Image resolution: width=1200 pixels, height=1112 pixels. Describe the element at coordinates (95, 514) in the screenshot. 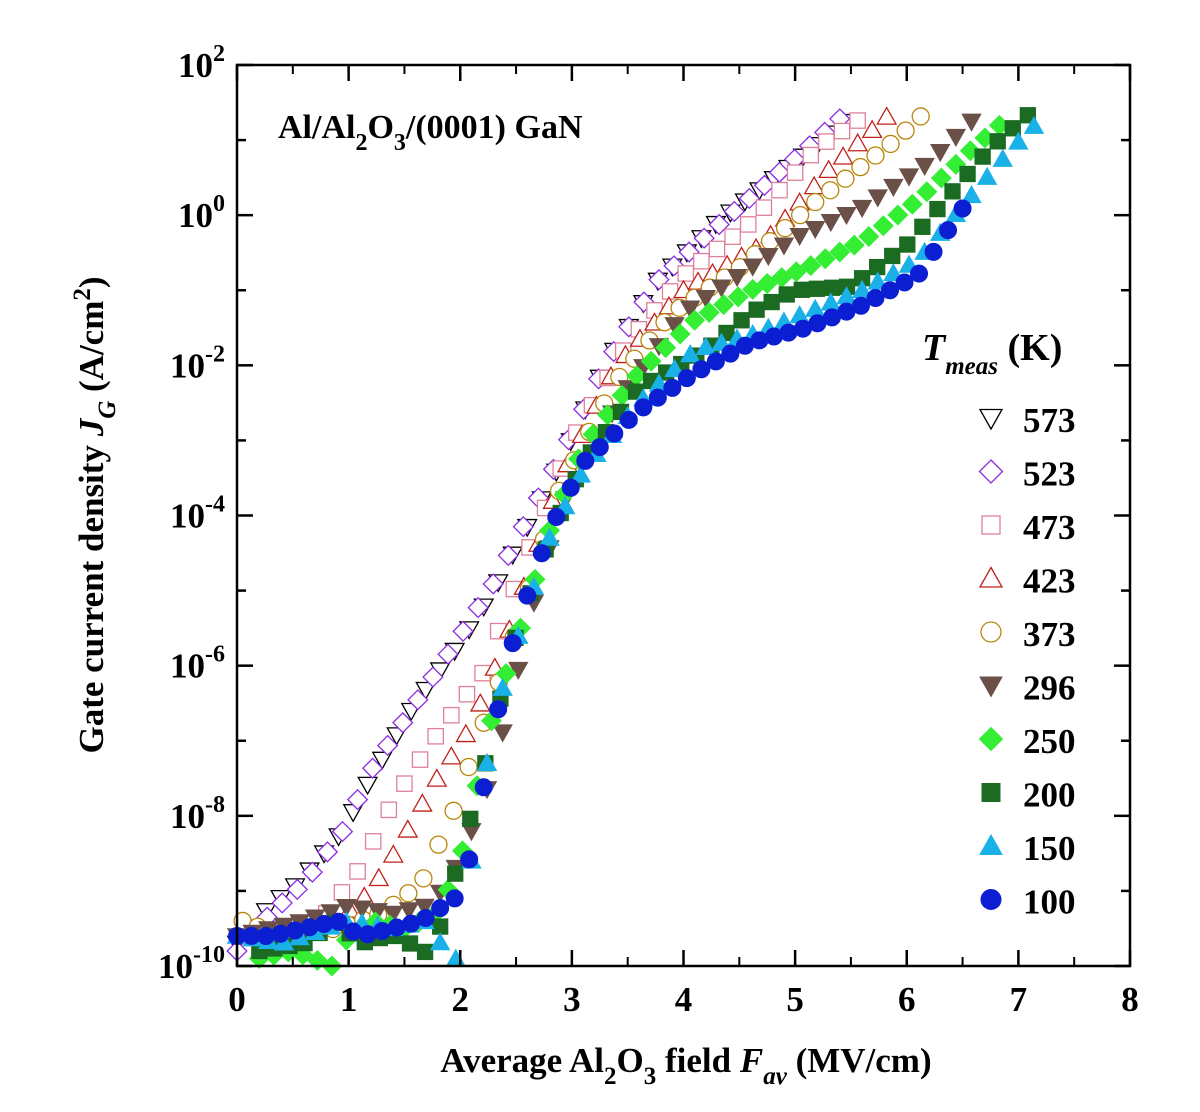

I see `y-axis-label: Gate current density JG (A/cm2)` at that location.